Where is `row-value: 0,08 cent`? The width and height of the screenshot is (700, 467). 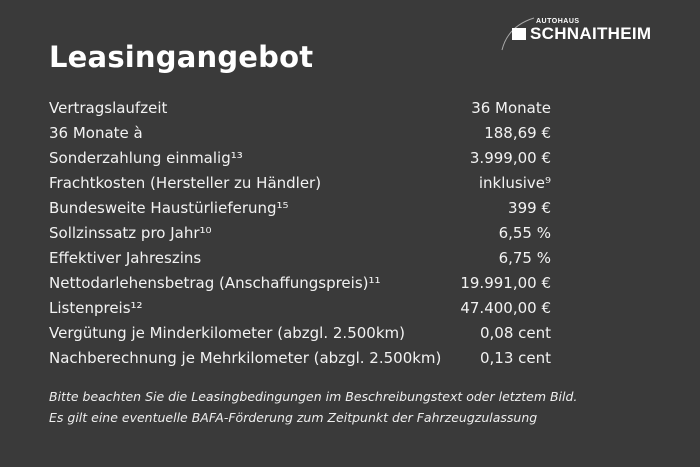 row-value: 0,08 cent is located at coordinates (515, 333).